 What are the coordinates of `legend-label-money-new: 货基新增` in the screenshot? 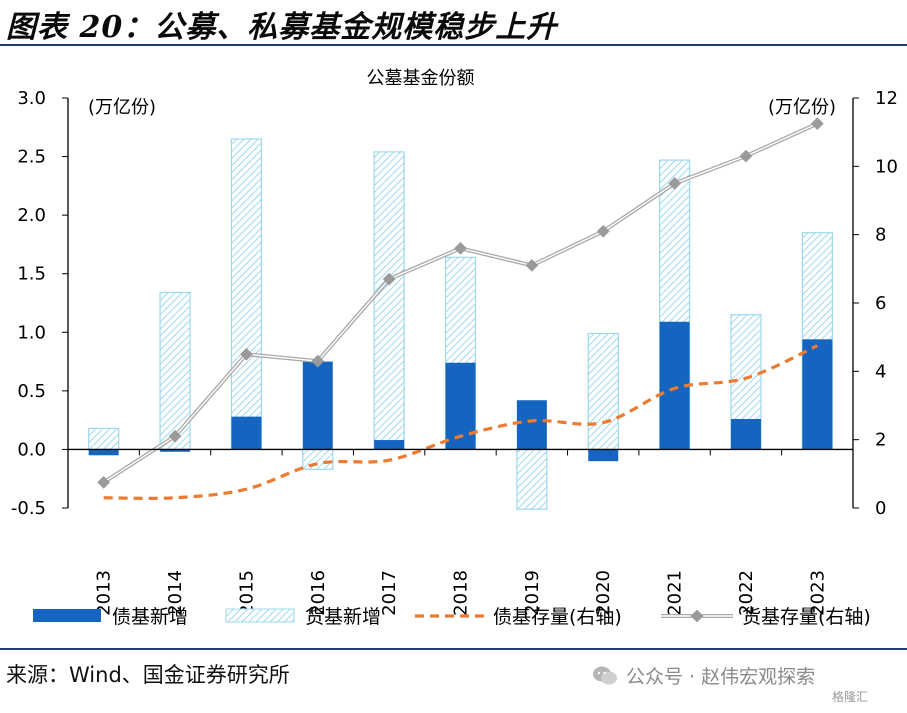 It's located at (343, 617).